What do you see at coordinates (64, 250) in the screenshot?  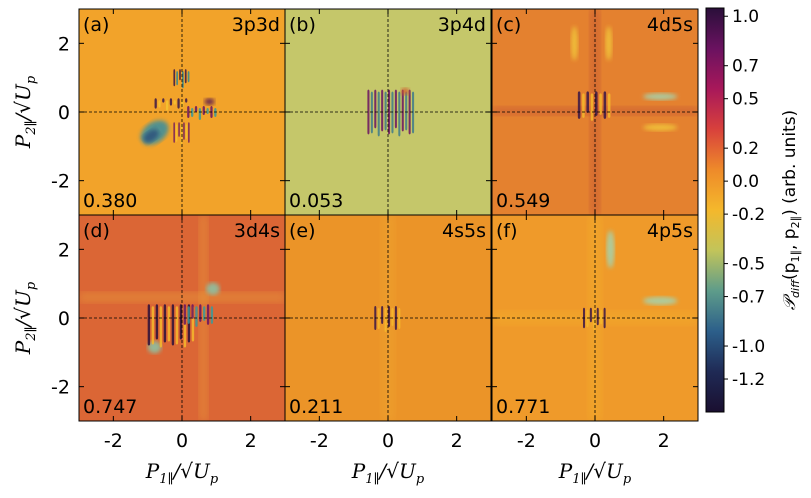 I see `y-tick-label: 2` at bounding box center [64, 250].